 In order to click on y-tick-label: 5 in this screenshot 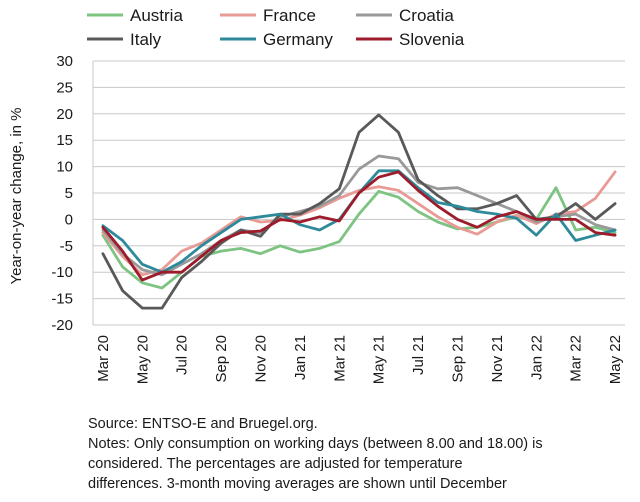, I will do `click(69, 193)`.